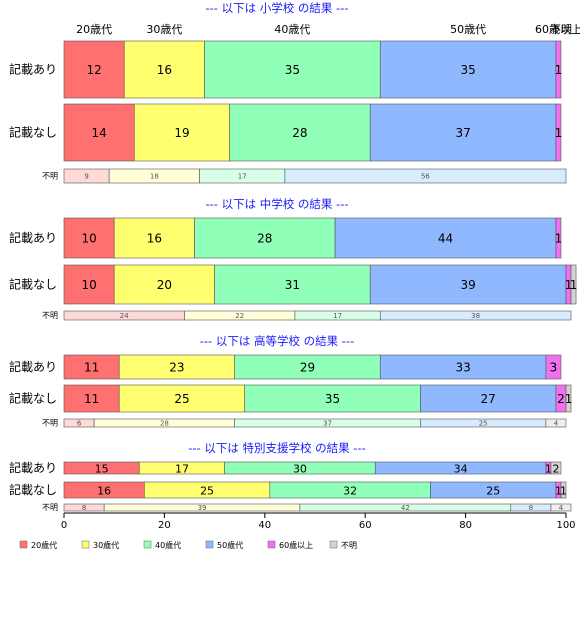  Describe the element at coordinates (300, 469) in the screenshot. I see `segment-value: 30` at that location.